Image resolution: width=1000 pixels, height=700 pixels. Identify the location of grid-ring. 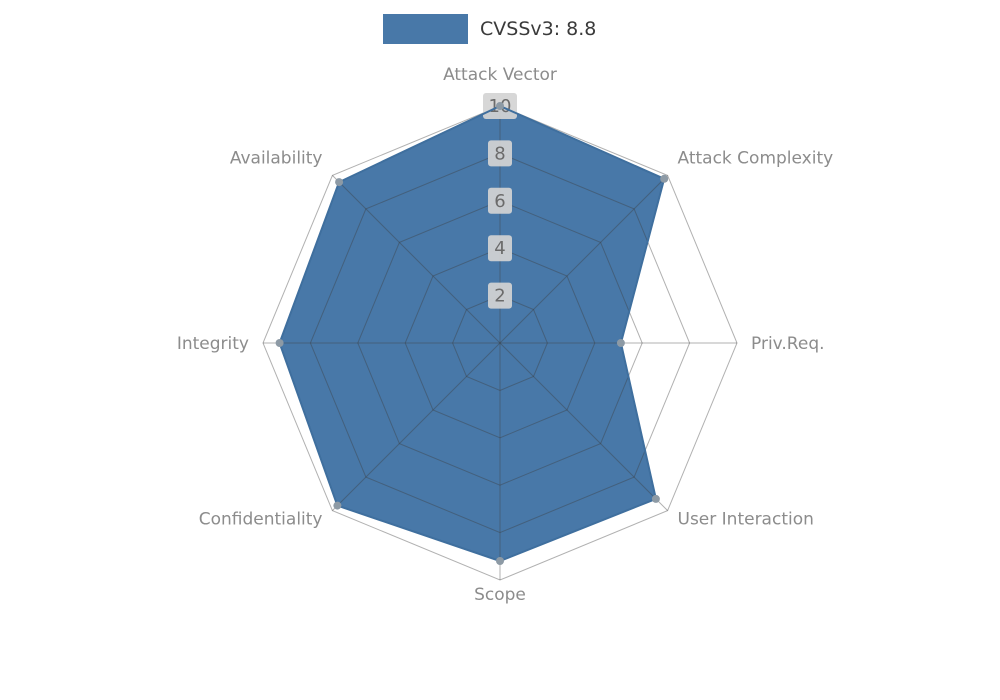
(500, 343).